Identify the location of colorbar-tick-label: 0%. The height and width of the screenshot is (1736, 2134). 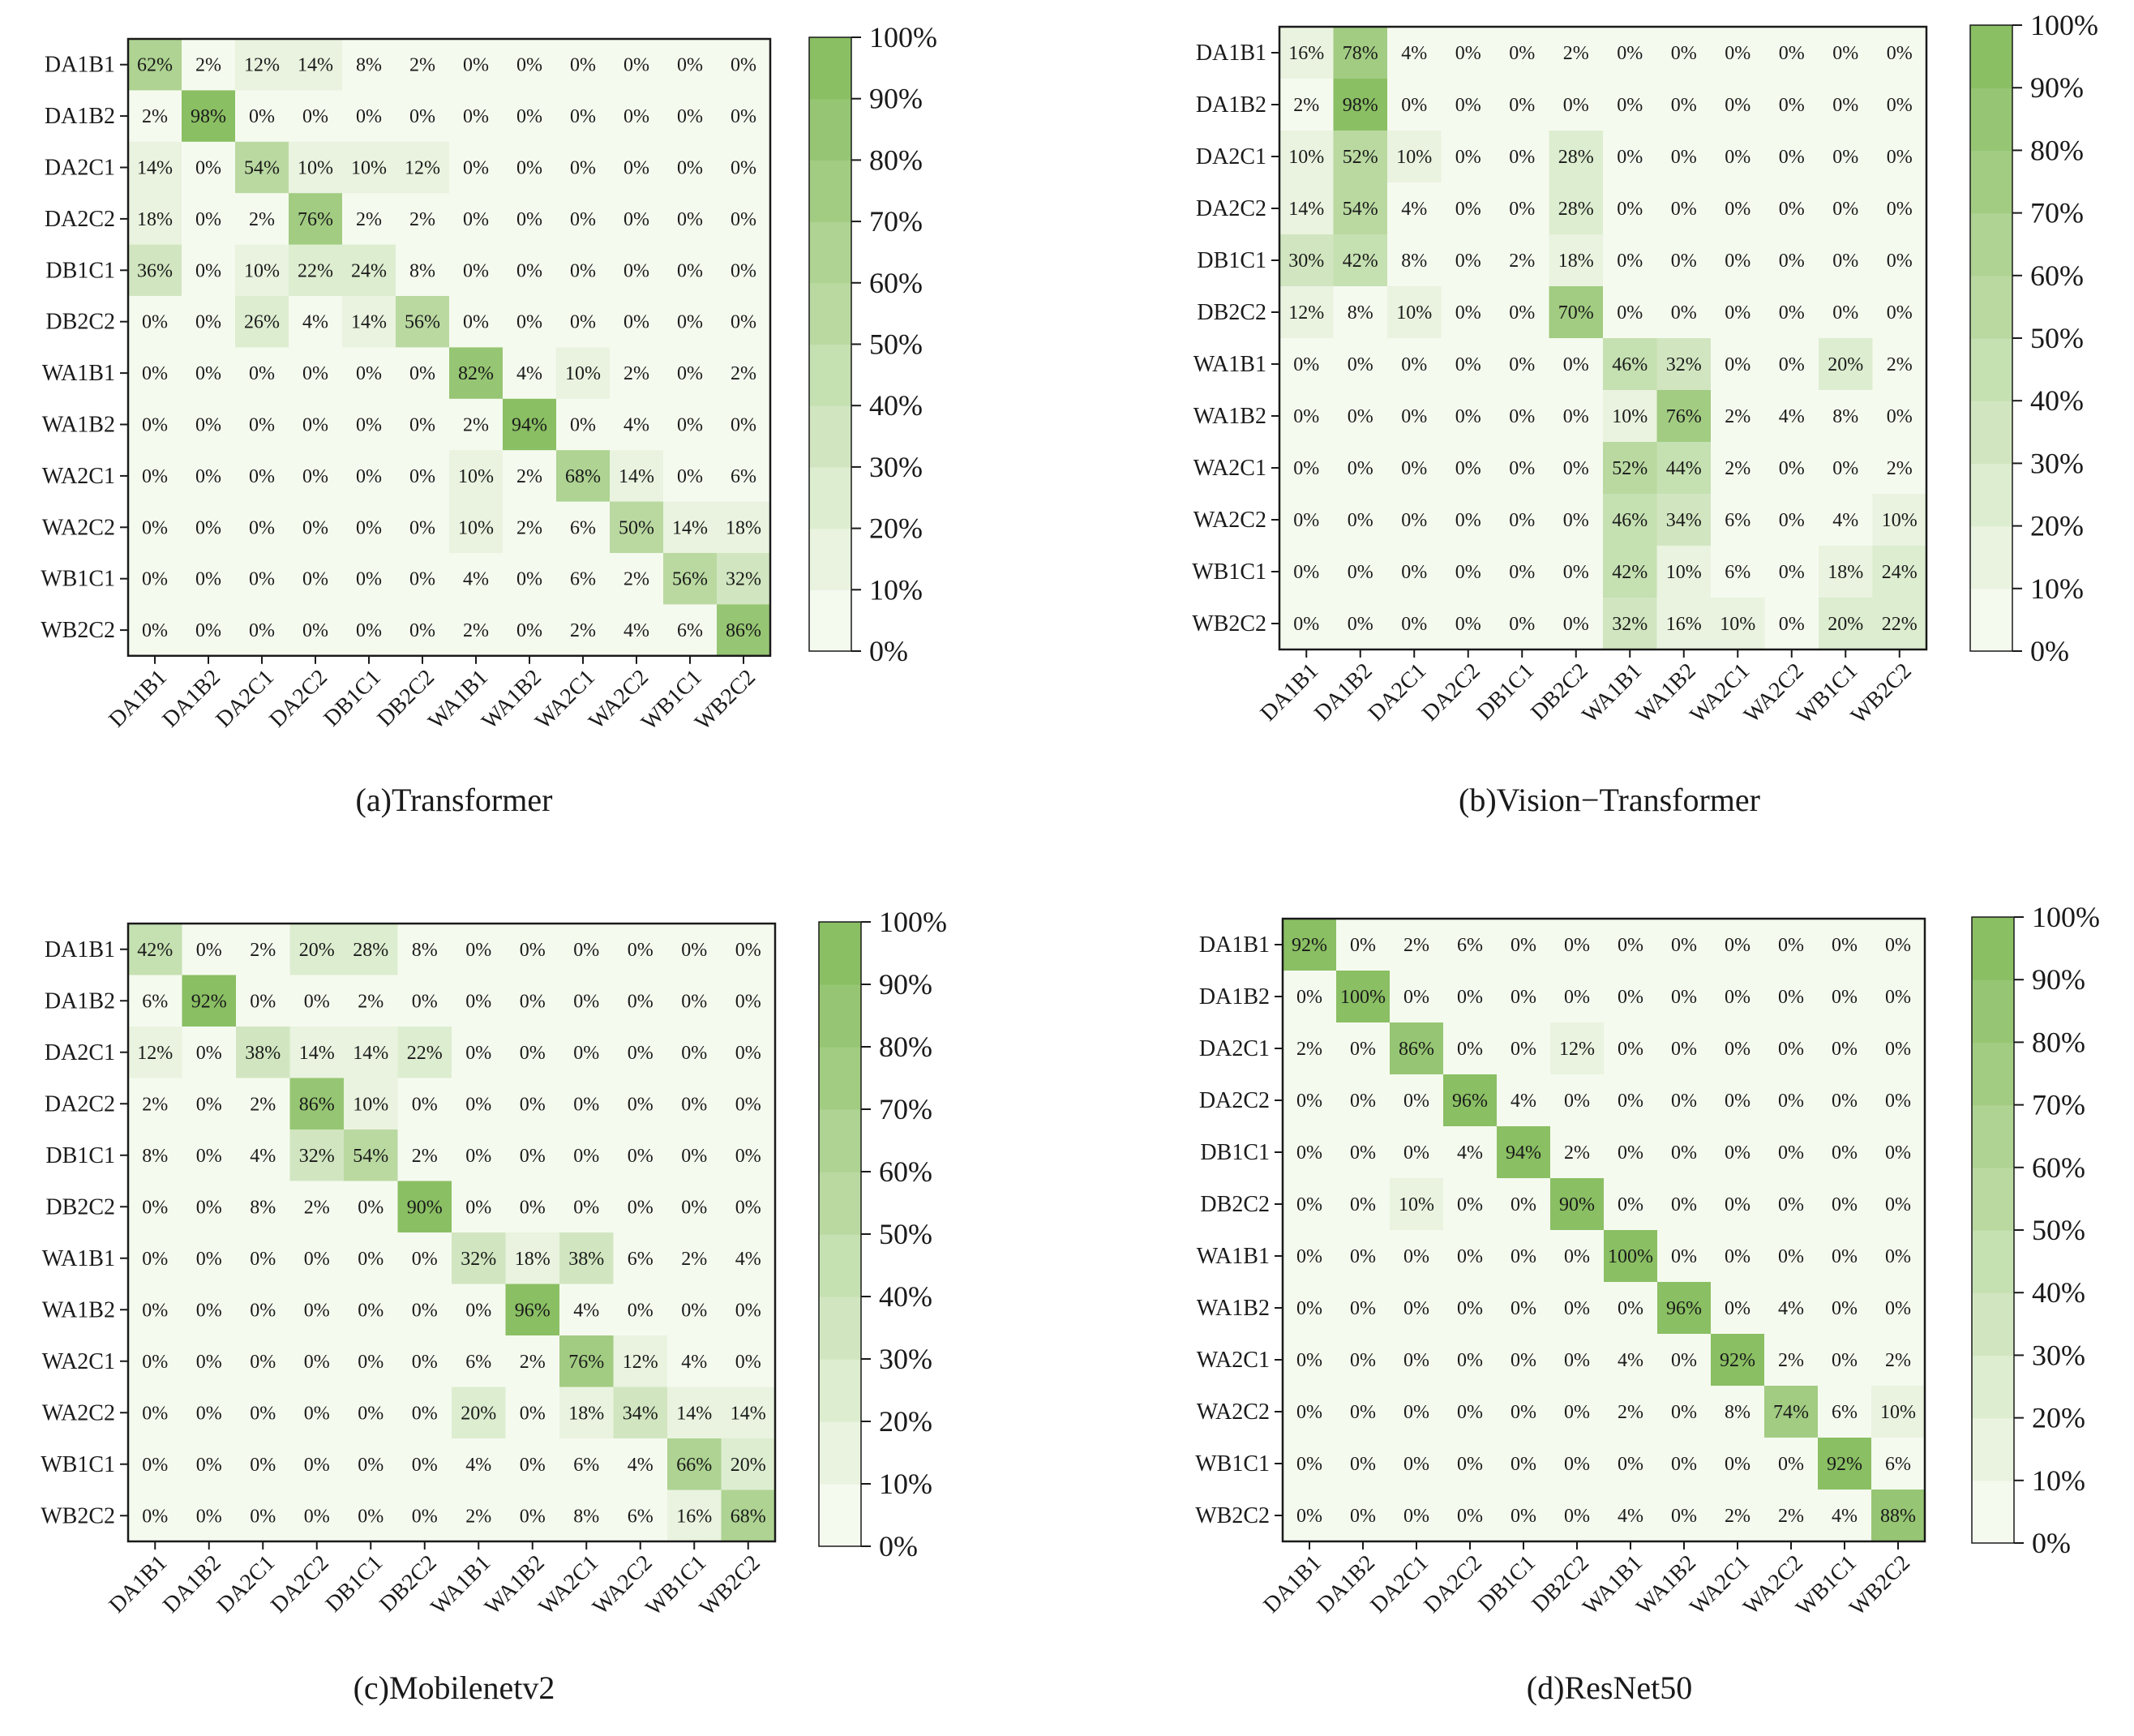
(899, 1546).